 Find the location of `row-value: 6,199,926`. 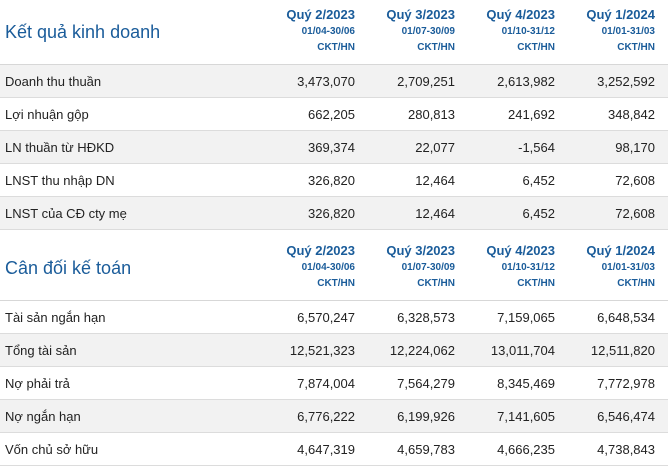

row-value: 6,199,926 is located at coordinates (426, 416).